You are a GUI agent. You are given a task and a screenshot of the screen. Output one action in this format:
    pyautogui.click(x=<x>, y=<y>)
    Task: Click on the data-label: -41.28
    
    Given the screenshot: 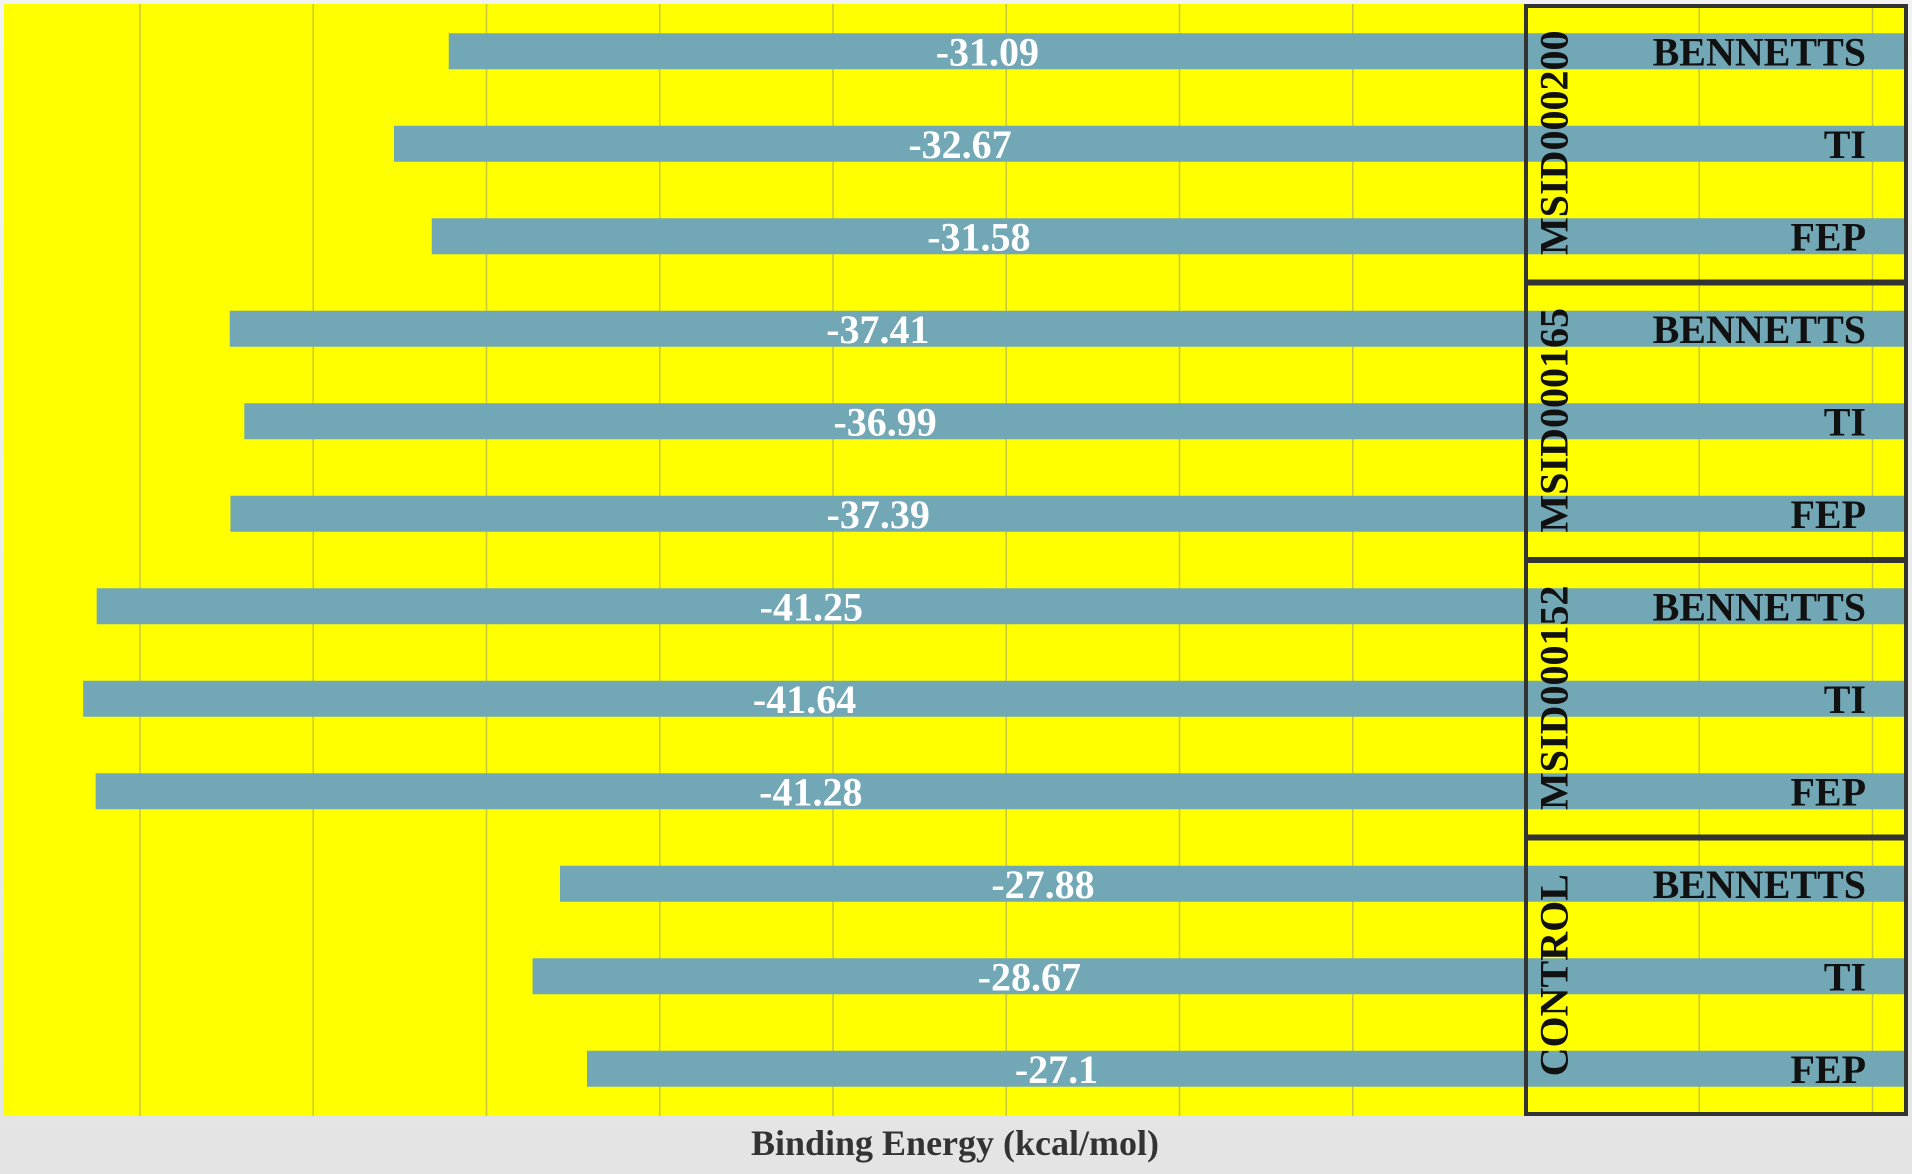 What is the action you would take?
    pyautogui.click(x=810, y=791)
    